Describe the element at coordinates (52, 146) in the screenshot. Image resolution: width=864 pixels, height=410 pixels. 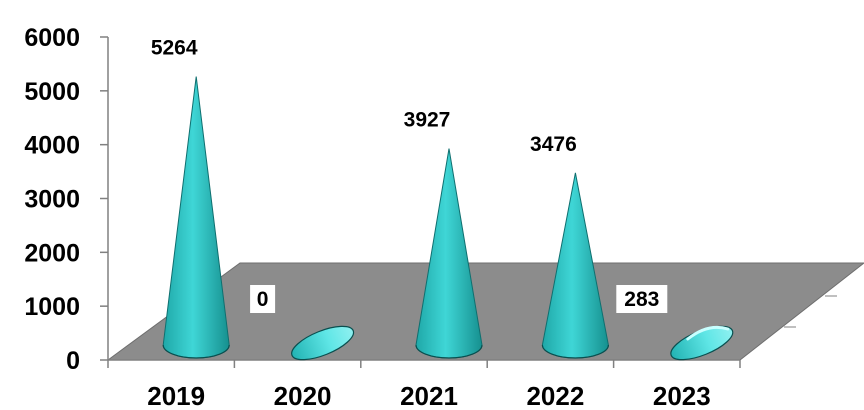
I see `y-tick-label: 4000` at that location.